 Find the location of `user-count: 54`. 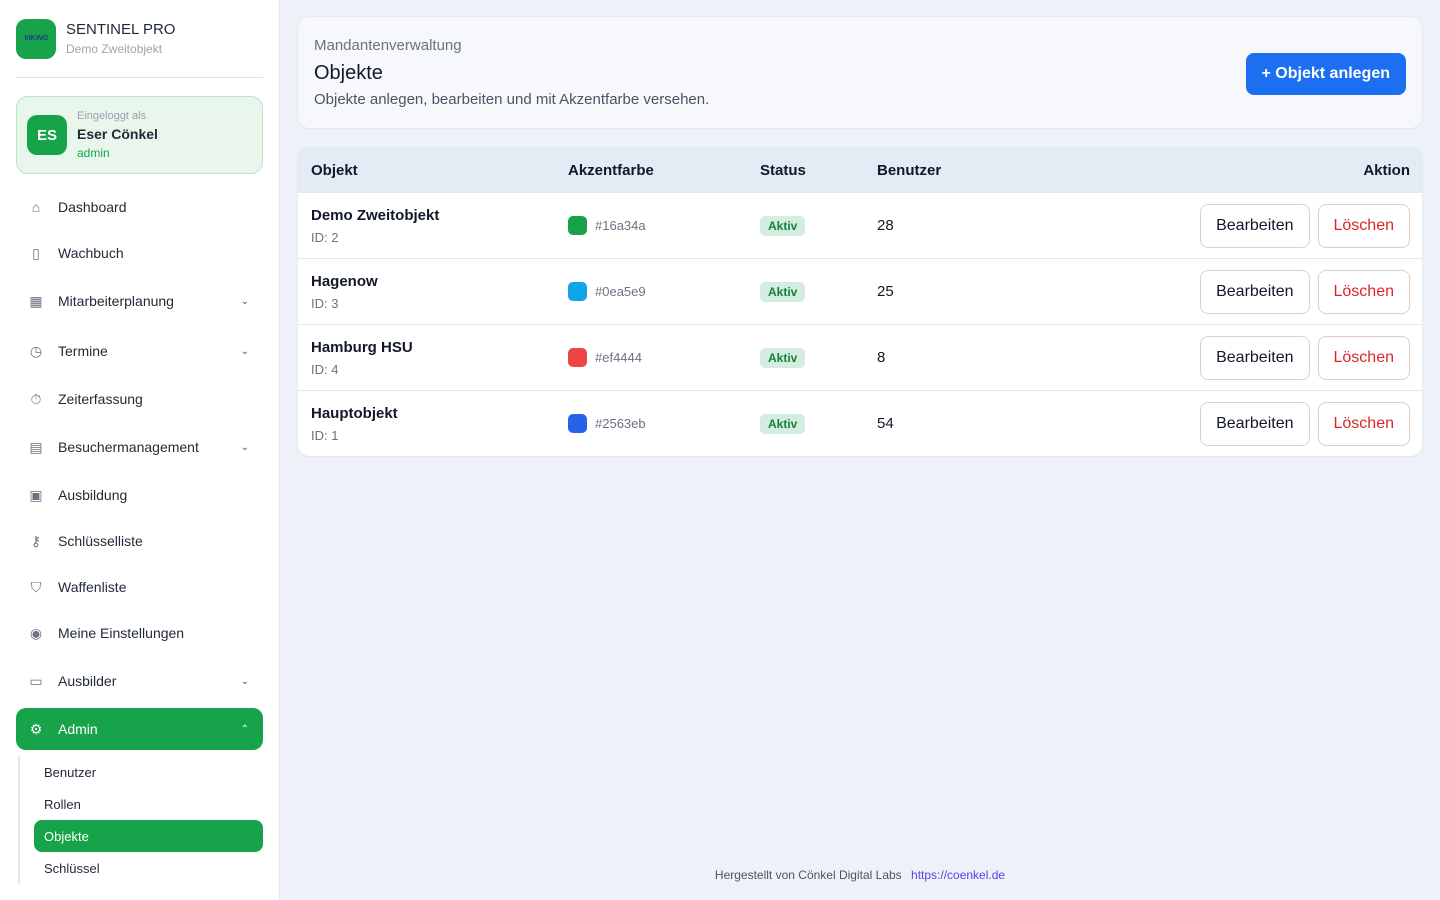

user-count: 54 is located at coordinates (885, 423).